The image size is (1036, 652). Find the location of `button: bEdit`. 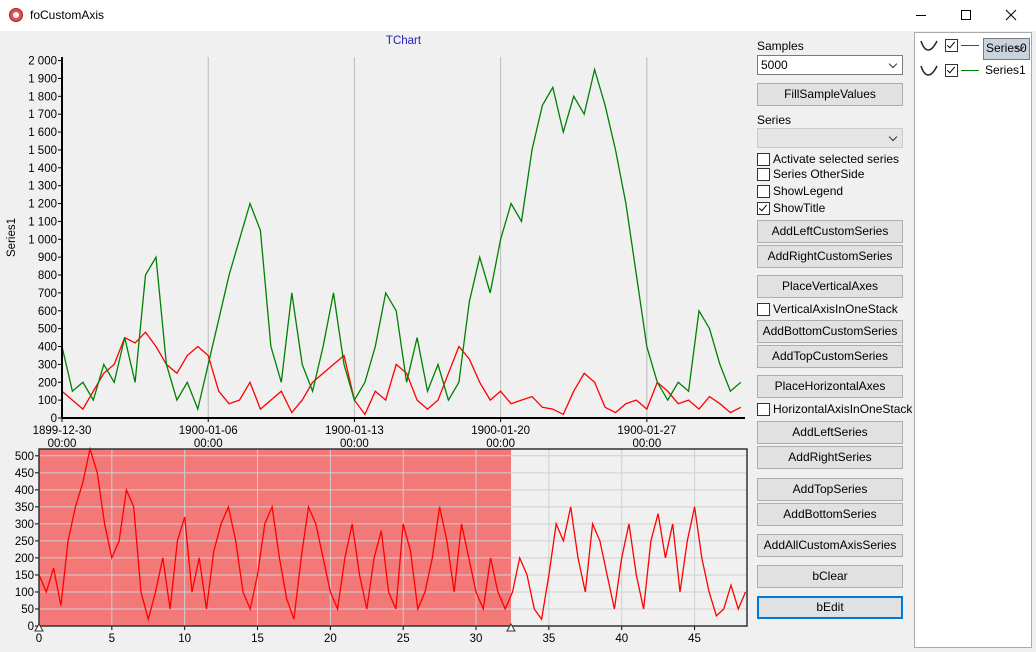

button: bEdit is located at coordinates (830, 607).